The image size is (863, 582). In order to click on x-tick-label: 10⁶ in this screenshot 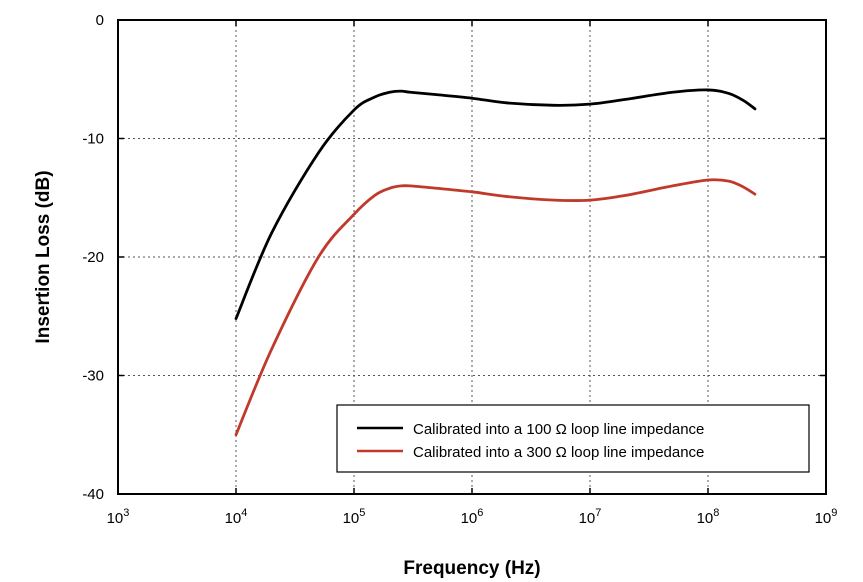, I will do `click(472, 517)`.